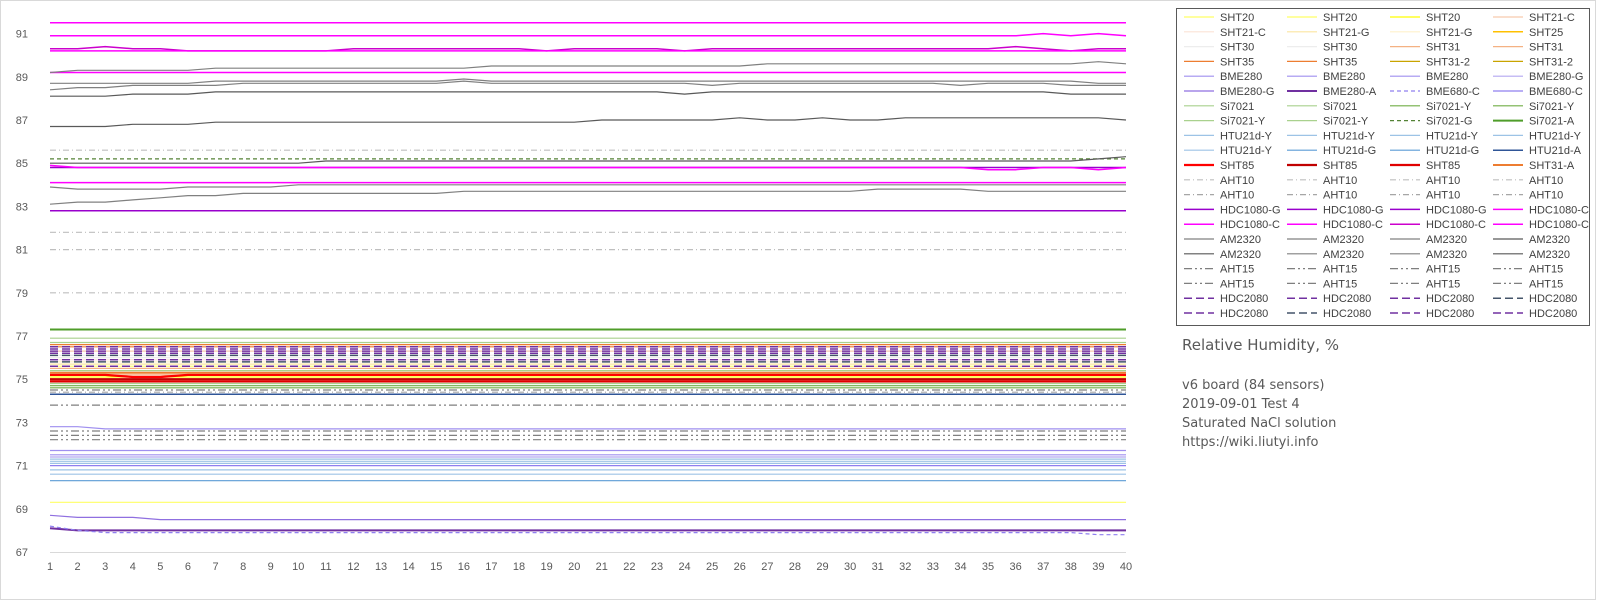 This screenshot has width=1598, height=602. What do you see at coordinates (243, 567) in the screenshot?
I see `x-tick-label: 8` at bounding box center [243, 567].